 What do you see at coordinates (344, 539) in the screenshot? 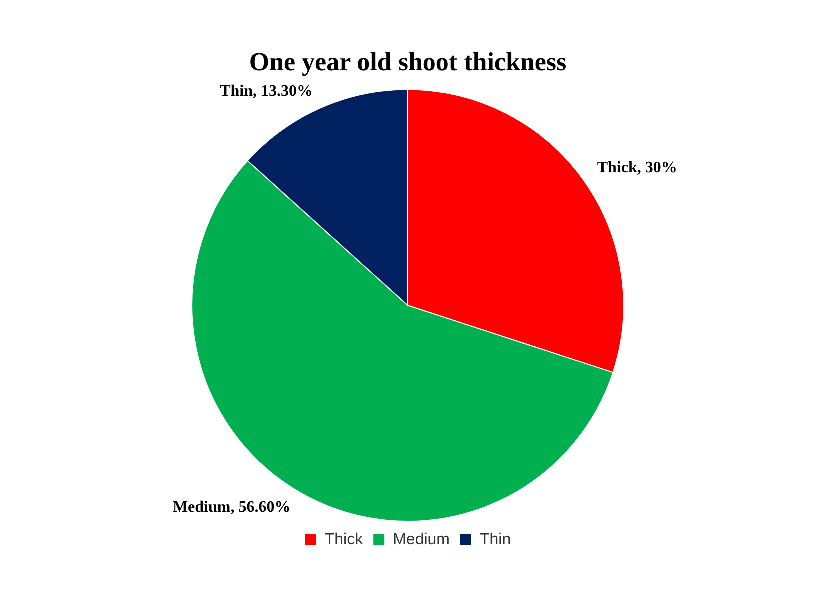
I see `legend-label: Thick` at bounding box center [344, 539].